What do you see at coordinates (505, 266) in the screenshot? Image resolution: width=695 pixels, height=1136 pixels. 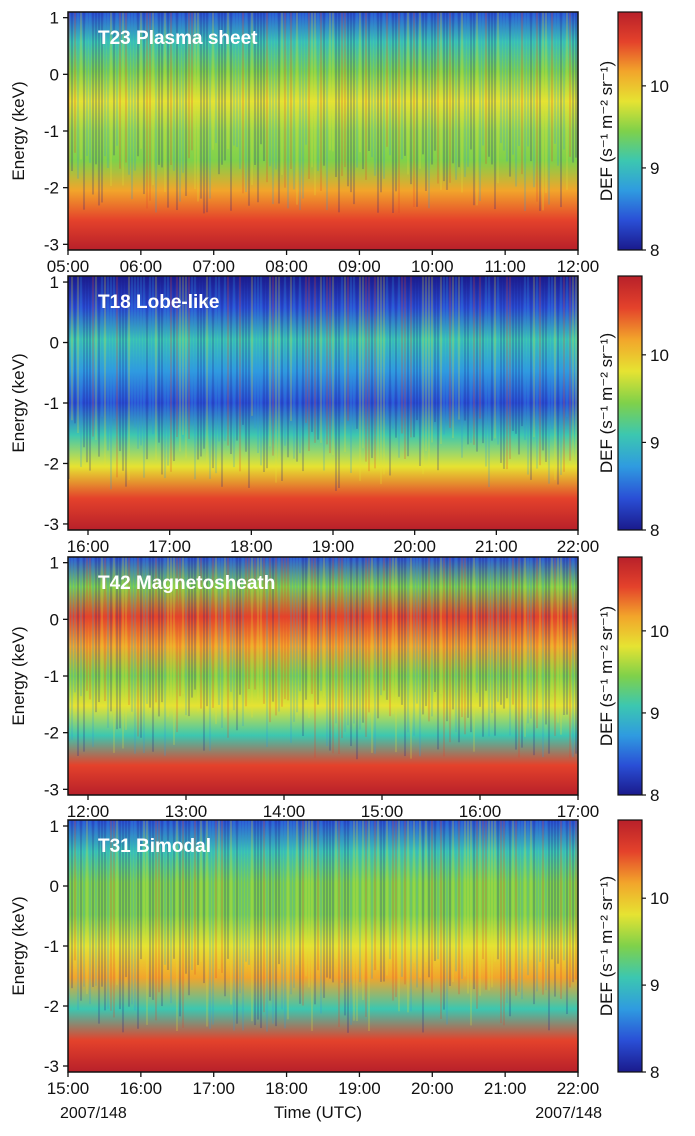 I see `x-tick-label: 11:00` at bounding box center [505, 266].